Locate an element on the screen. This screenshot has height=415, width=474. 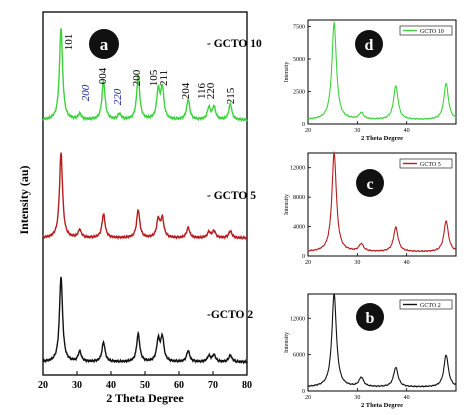
inset-c-y-tick-label-3: 12000 is located at coordinates (297, 169).